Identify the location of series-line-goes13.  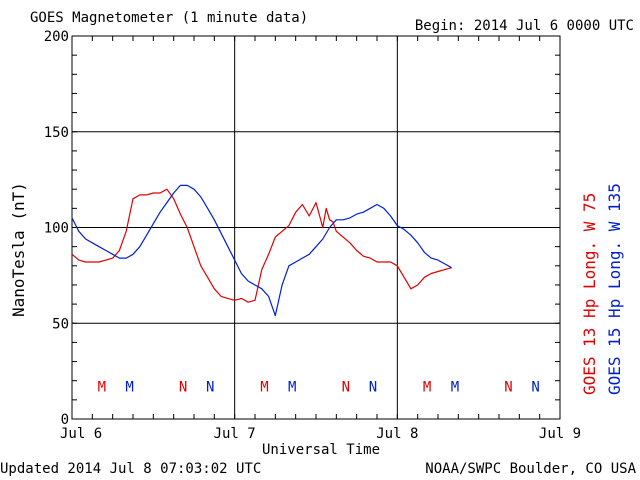
(261, 245).